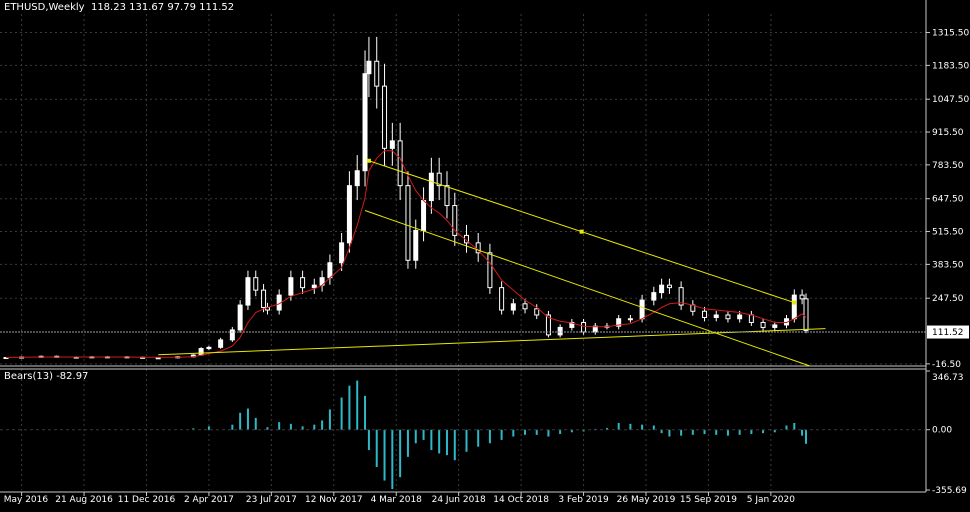 The width and height of the screenshot is (970, 512). I want to click on bears-histogram, so click(499, 435).